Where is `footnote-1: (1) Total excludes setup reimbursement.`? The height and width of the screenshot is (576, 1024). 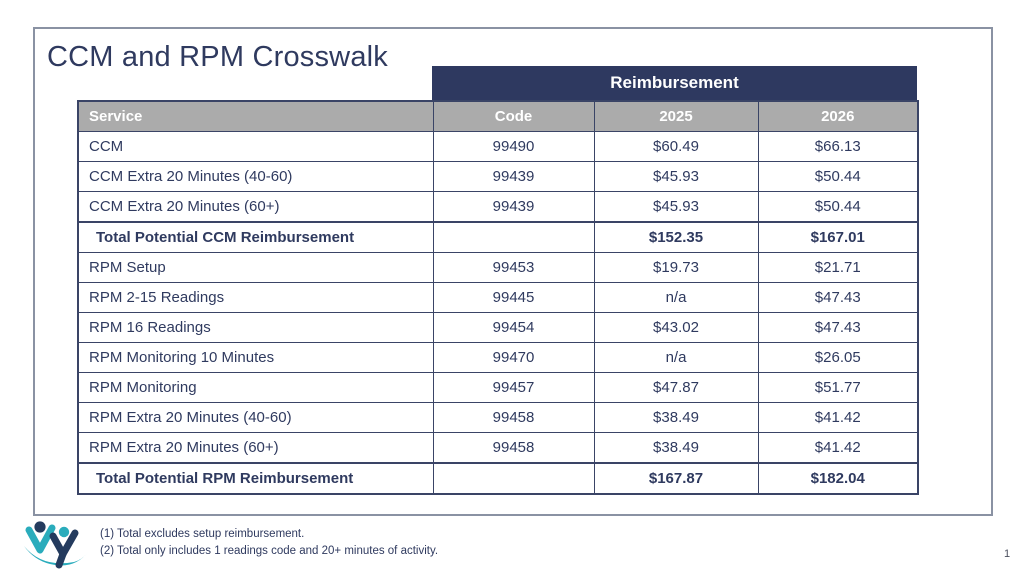 footnote-1: (1) Total excludes setup reimbursement. is located at coordinates (202, 534).